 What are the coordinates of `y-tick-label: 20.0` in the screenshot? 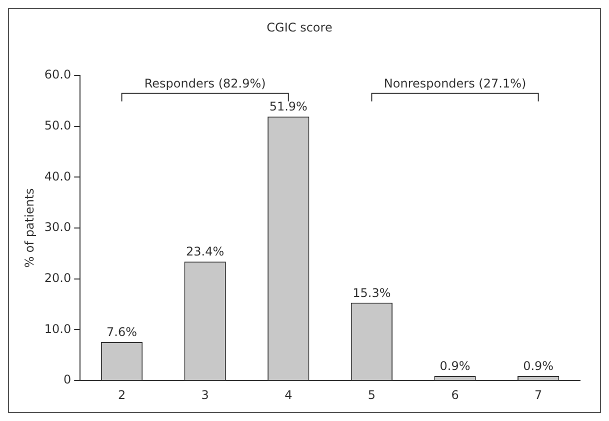 It's located at (58, 277).